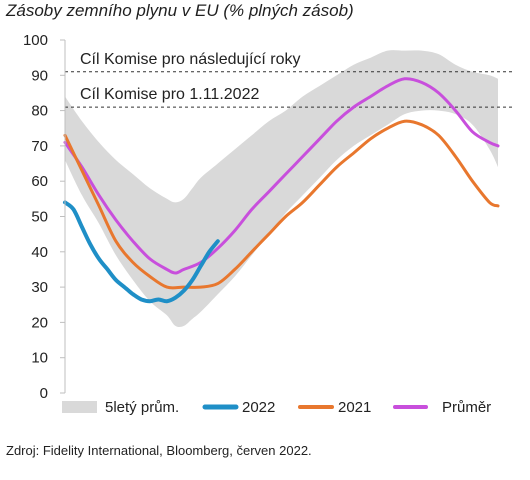 Image resolution: width=530 pixels, height=480 pixels. What do you see at coordinates (39, 217) in the screenshot?
I see `y-tick-label-50: 50` at bounding box center [39, 217].